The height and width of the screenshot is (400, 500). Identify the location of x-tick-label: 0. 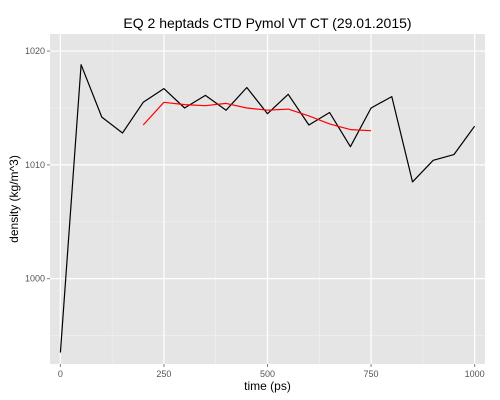
(60, 374).